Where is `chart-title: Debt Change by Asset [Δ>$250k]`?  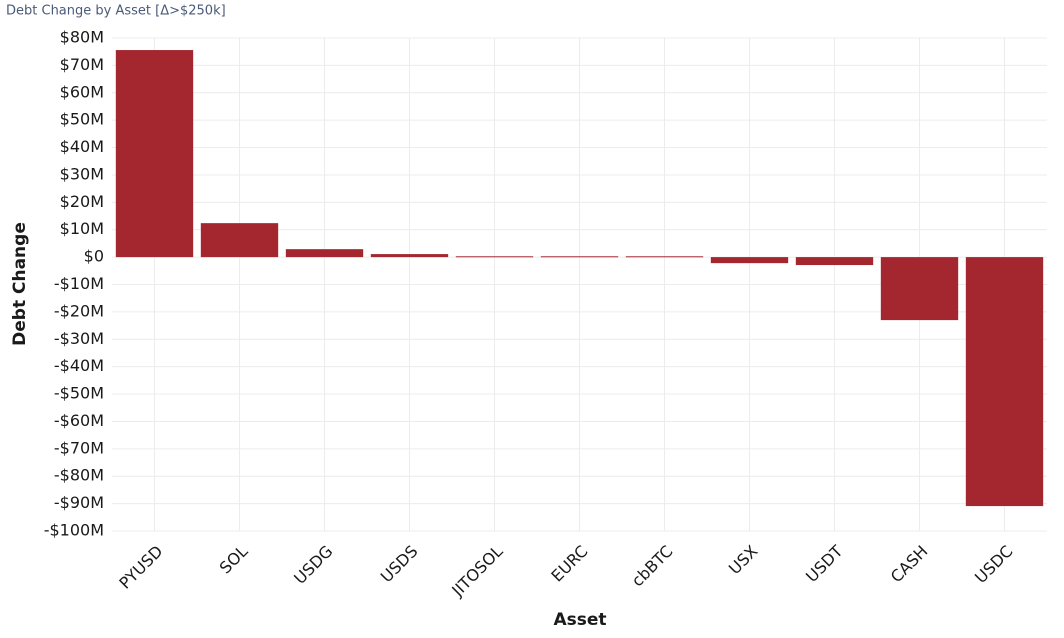
chart-title: Debt Change by Asset [Δ>$250k] is located at coordinates (116, 11).